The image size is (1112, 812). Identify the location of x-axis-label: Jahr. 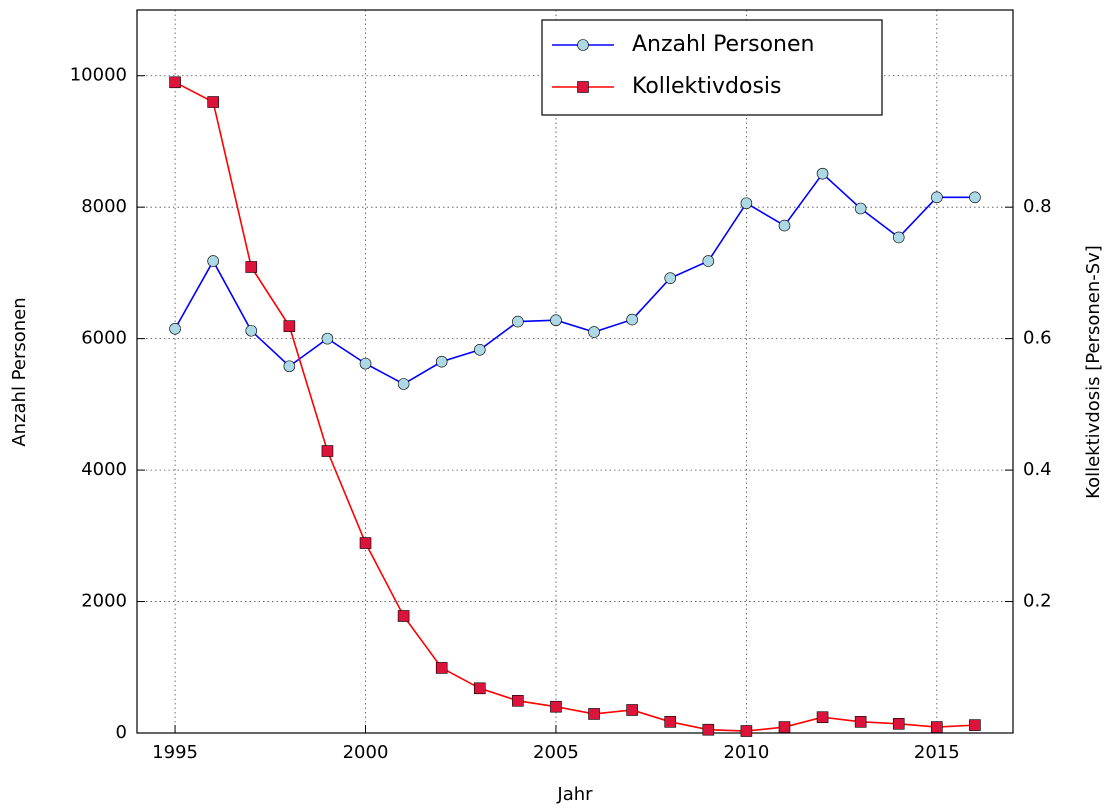
(574, 794).